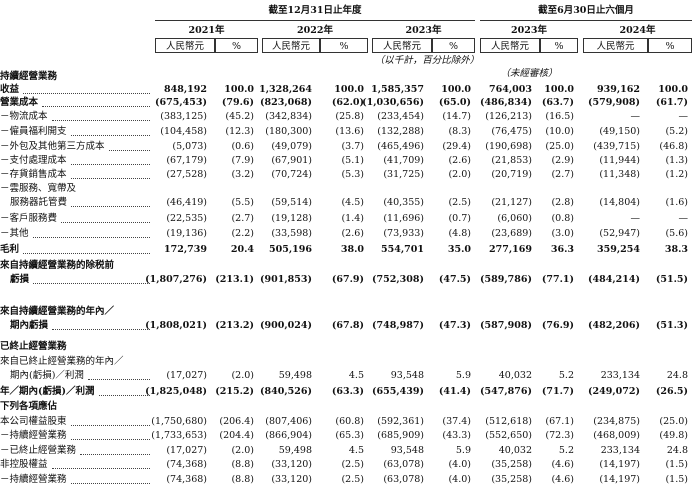  Describe the element at coordinates (400, 146) in the screenshot. I see `cell: (465,496)` at that location.